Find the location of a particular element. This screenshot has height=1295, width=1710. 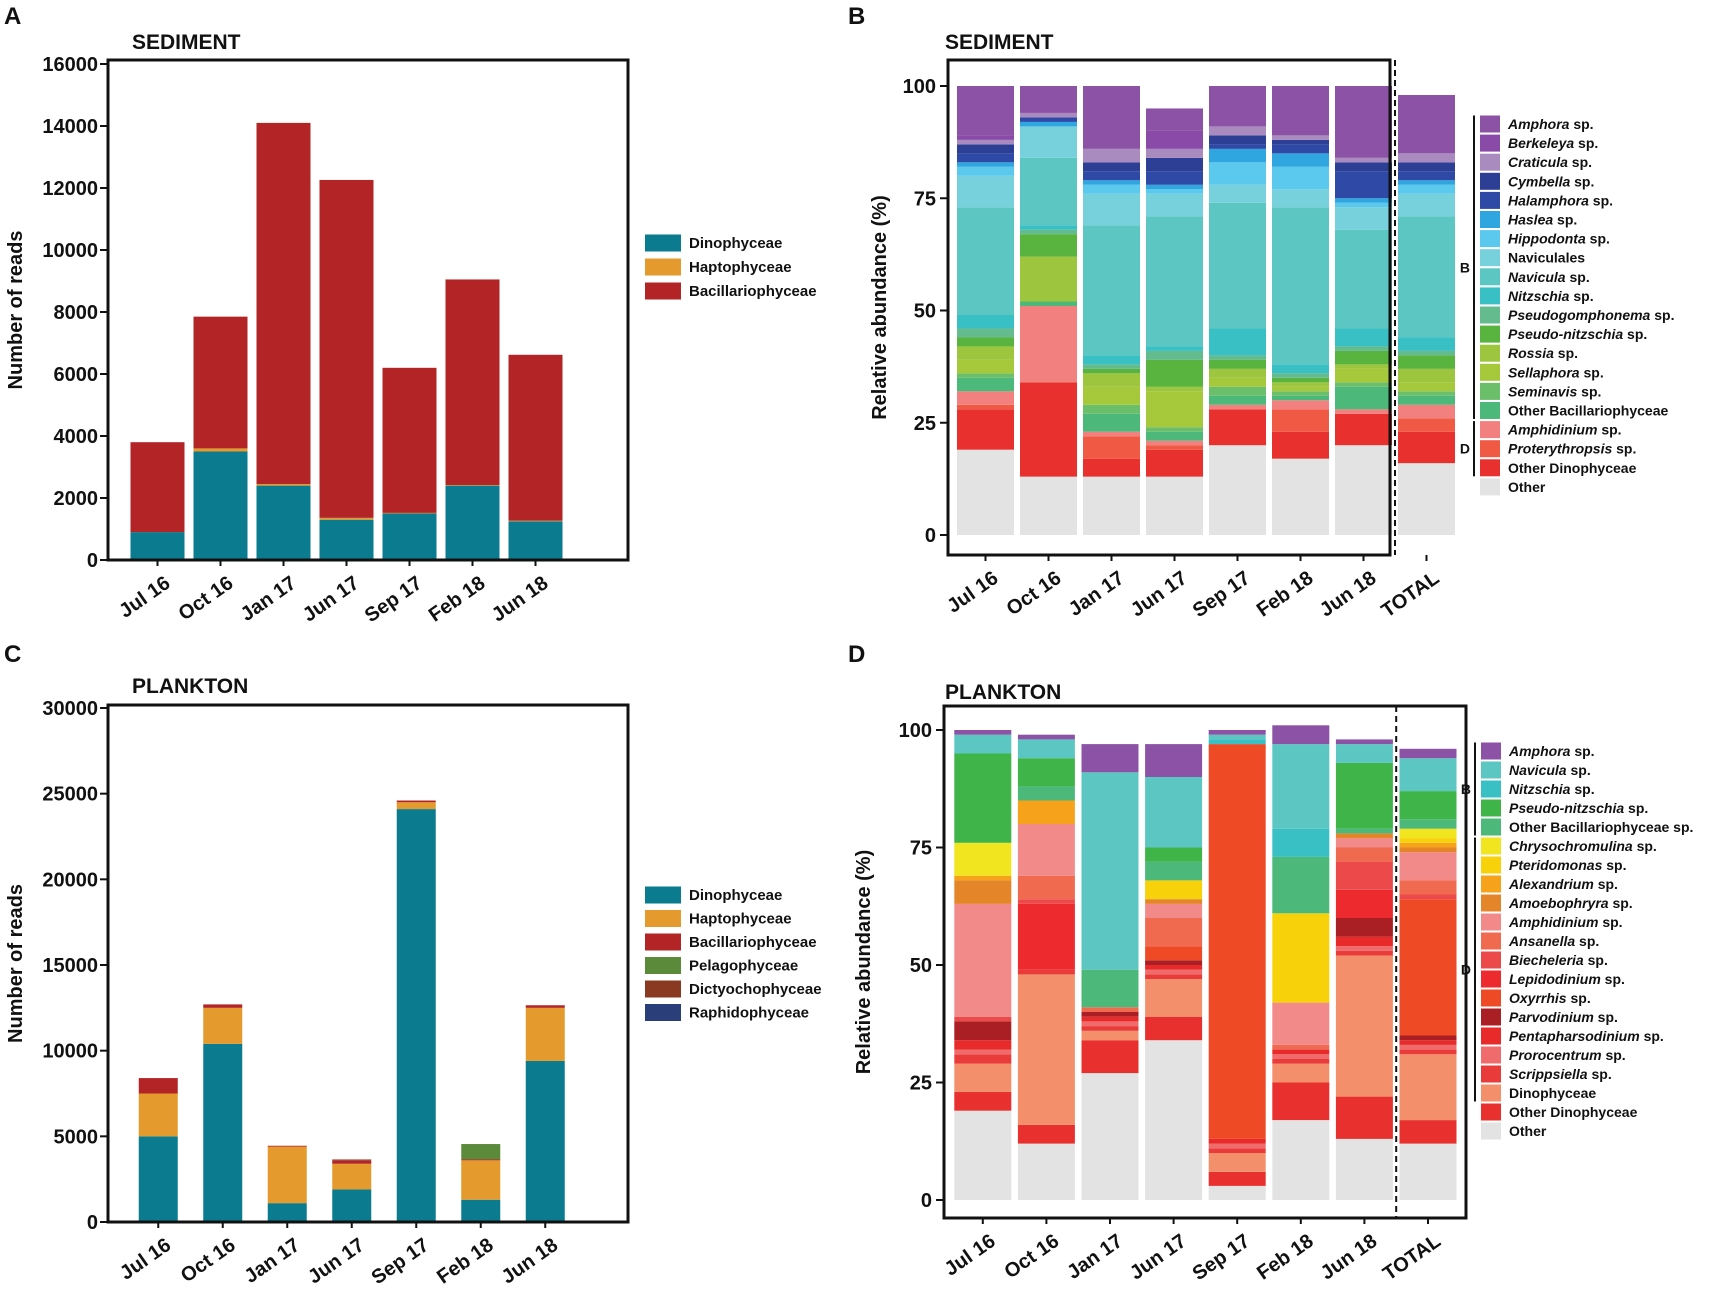

x-tick-label: Sep 17 is located at coordinates (1221, 1257).